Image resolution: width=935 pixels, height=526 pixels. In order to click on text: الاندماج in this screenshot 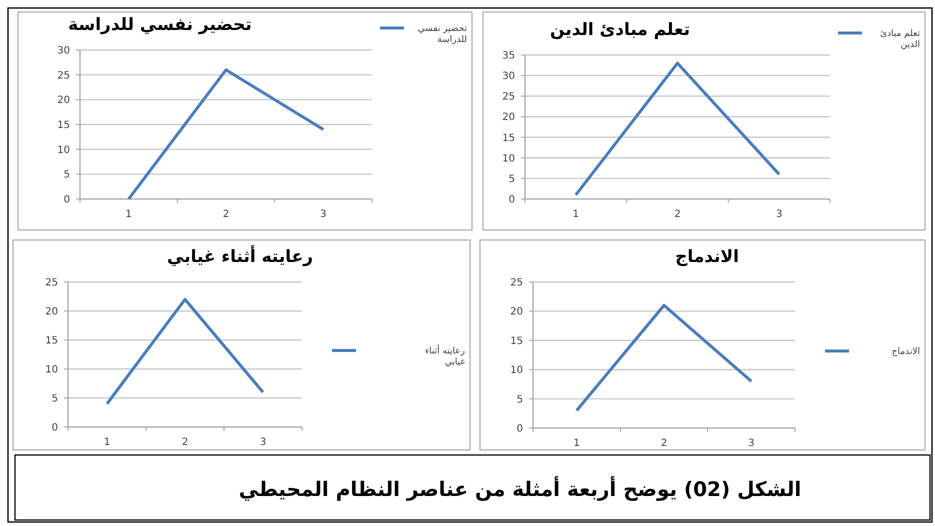, I will do `click(906, 352)`.